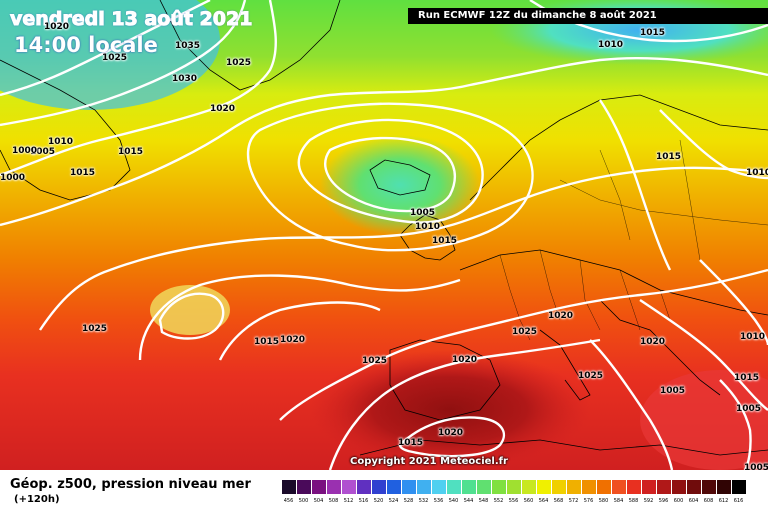 The width and height of the screenshot is (768, 512). I want to click on legend-step: 568, so click(558, 492).